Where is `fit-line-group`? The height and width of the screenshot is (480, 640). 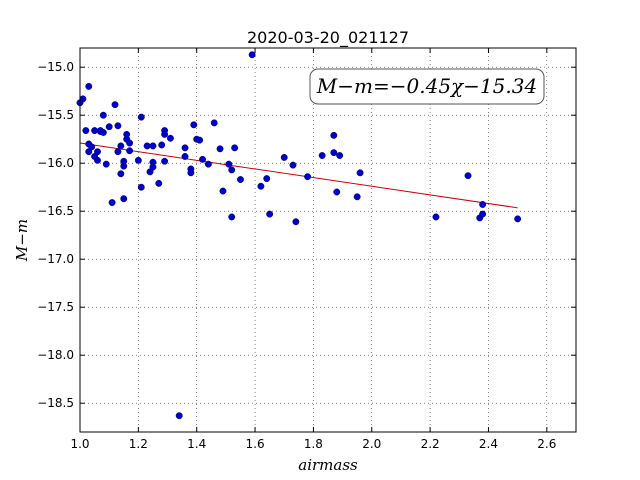 fit-line-group is located at coordinates (298, 175).